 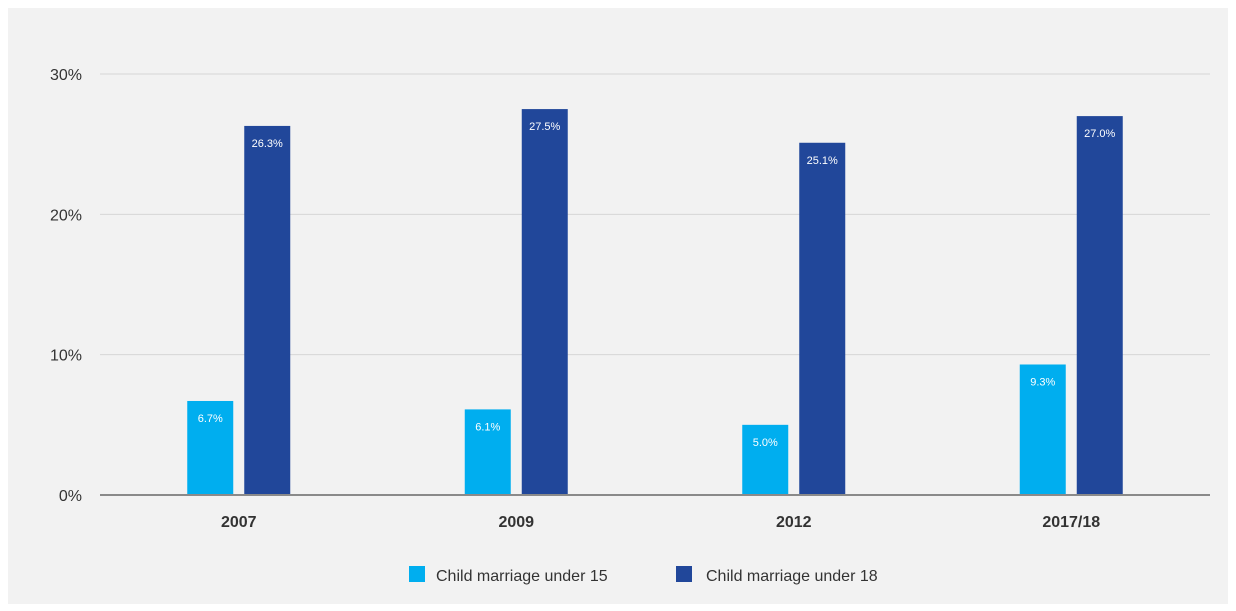 I want to click on y-tick-label: 30%, so click(x=66, y=75).